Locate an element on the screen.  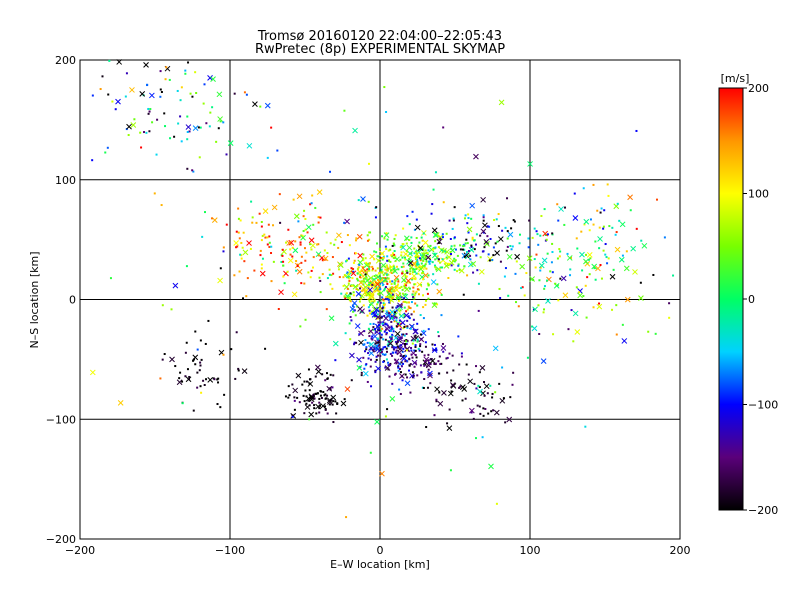
chart-title-line-2: RwPretec (8p) EXPERIMENTAL SKYMAP is located at coordinates (380, 49).